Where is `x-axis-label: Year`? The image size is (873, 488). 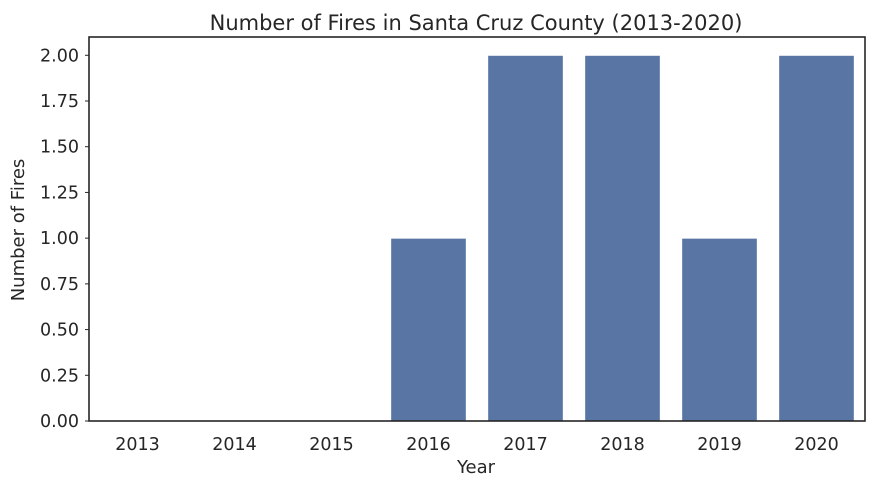
x-axis-label: Year is located at coordinates (476, 467).